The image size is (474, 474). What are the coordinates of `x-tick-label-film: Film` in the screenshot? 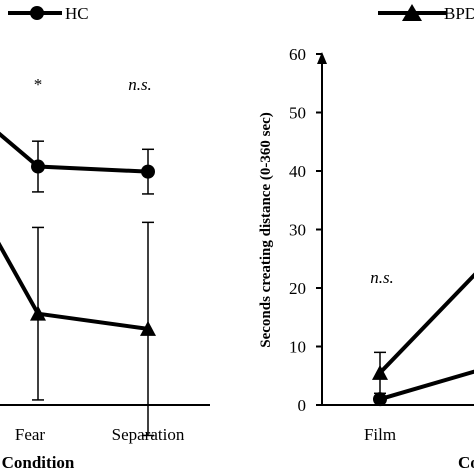 It's located at (380, 434).